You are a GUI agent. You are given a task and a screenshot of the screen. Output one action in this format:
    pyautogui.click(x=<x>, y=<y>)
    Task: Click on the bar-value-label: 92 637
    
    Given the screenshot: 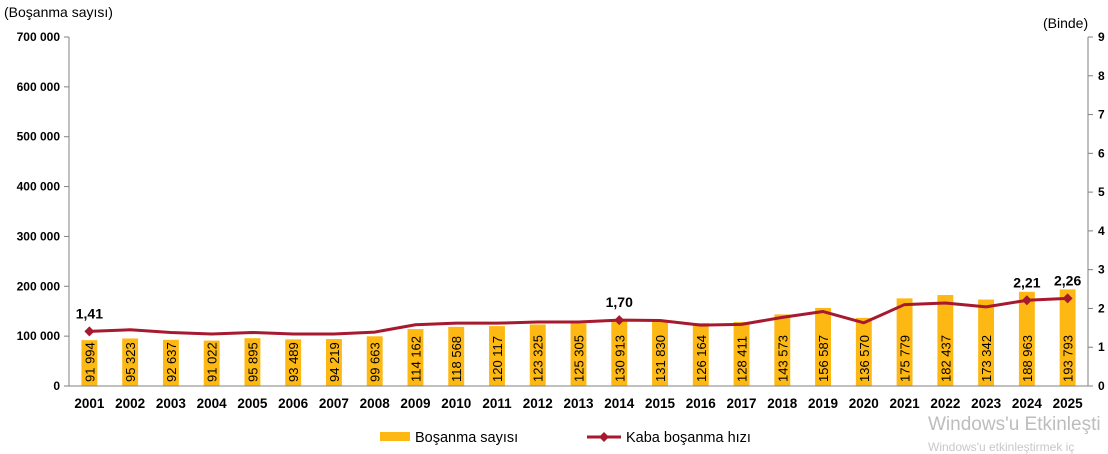 What is the action you would take?
    pyautogui.click(x=171, y=362)
    